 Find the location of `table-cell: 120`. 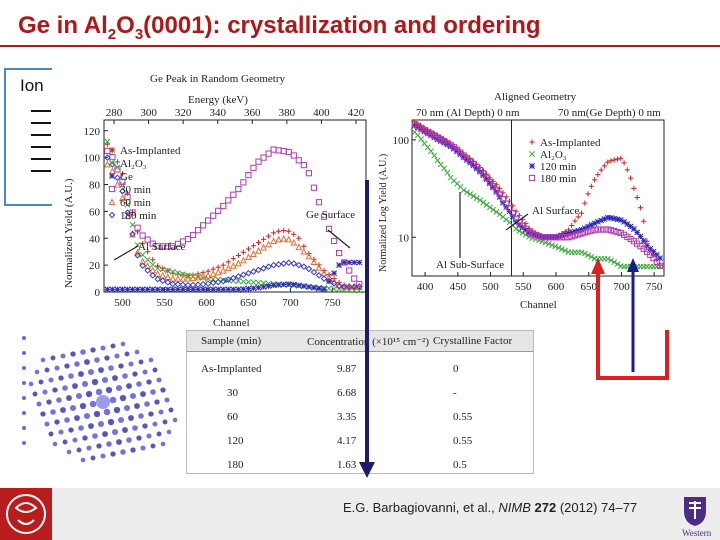

table-cell: 120 is located at coordinates (235, 441).